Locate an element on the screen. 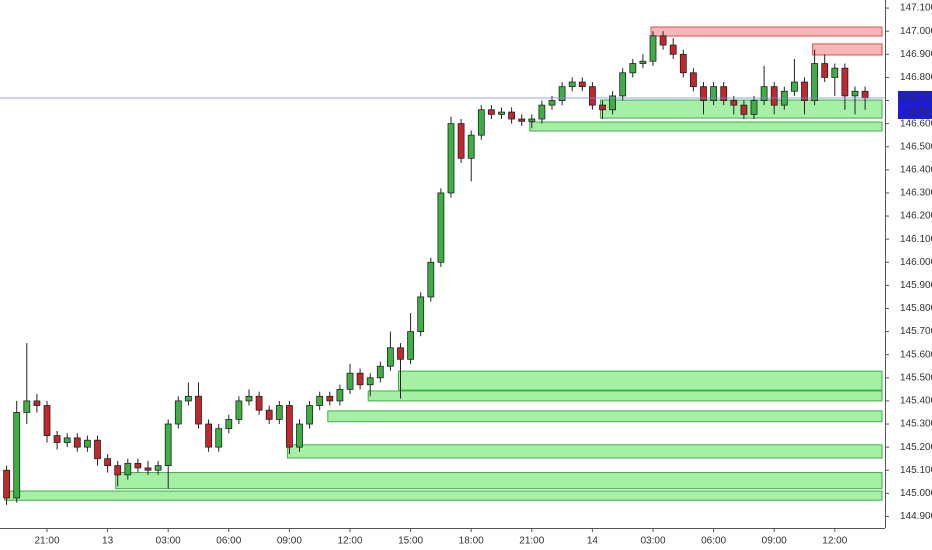  countdown-label: 13:52 is located at coordinates (918, 112).